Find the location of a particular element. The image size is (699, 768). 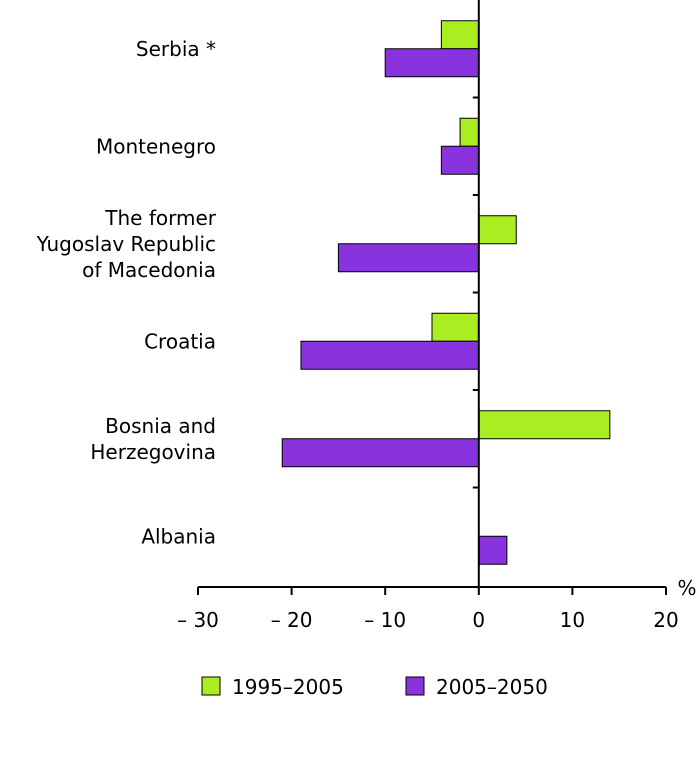

x-tick-label: – 10 is located at coordinates (385, 620).